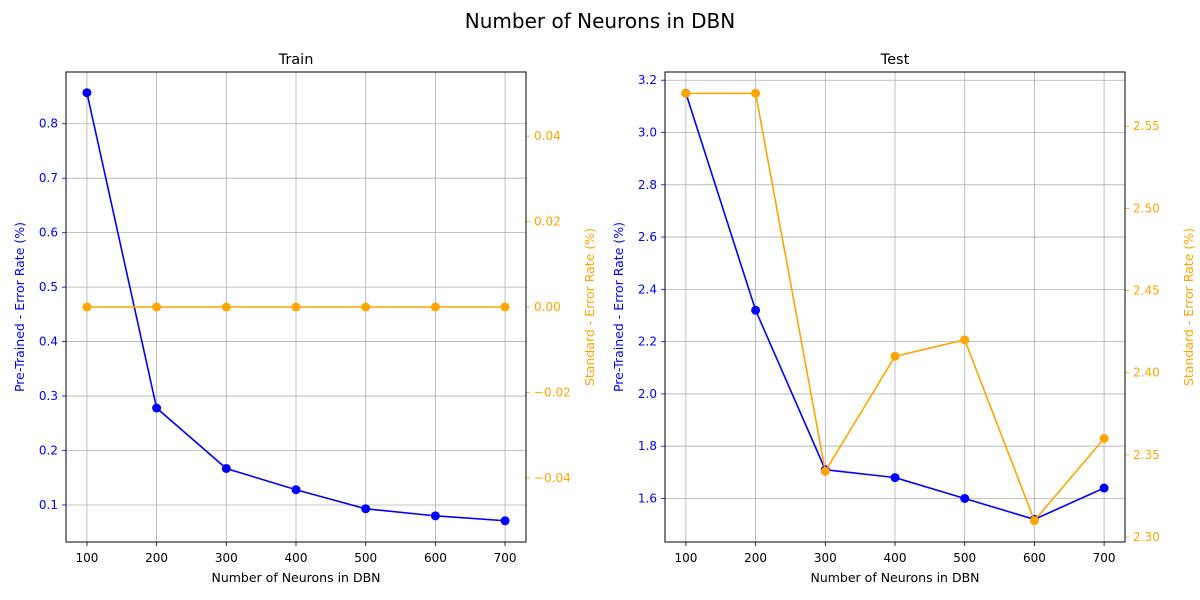 The image size is (1200, 600). I want to click on left-y-tick-label: 1.8, so click(647, 446).